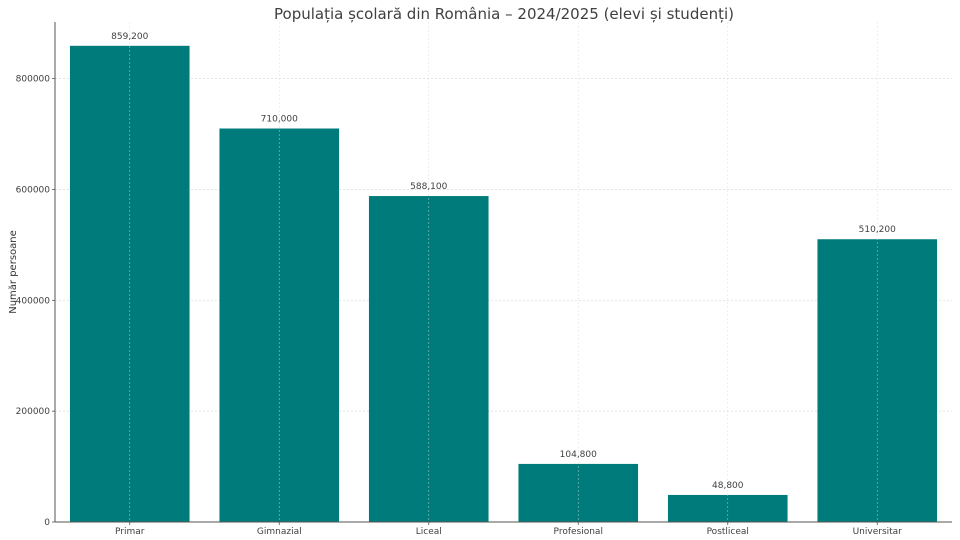 The image size is (960, 540). What do you see at coordinates (13, 272) in the screenshot?
I see `y-axis-label: Număr persoane` at bounding box center [13, 272].